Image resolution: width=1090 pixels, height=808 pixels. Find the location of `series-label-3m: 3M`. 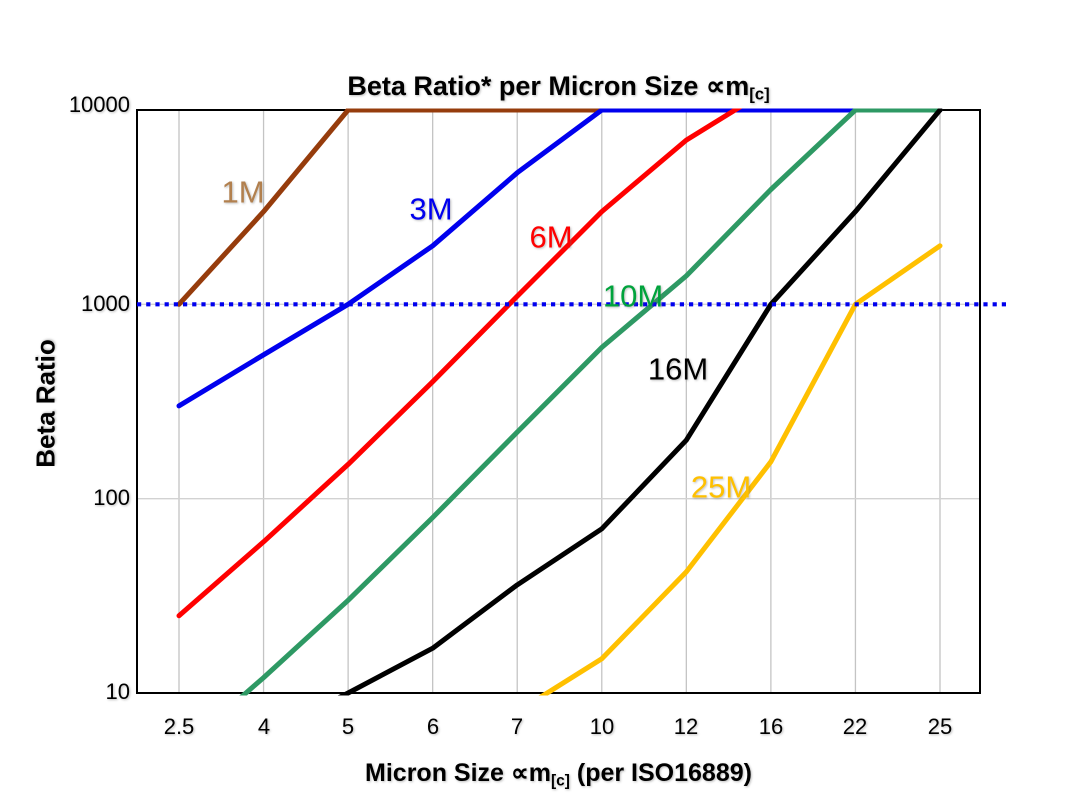

series-label-3m: 3M is located at coordinates (431, 209).